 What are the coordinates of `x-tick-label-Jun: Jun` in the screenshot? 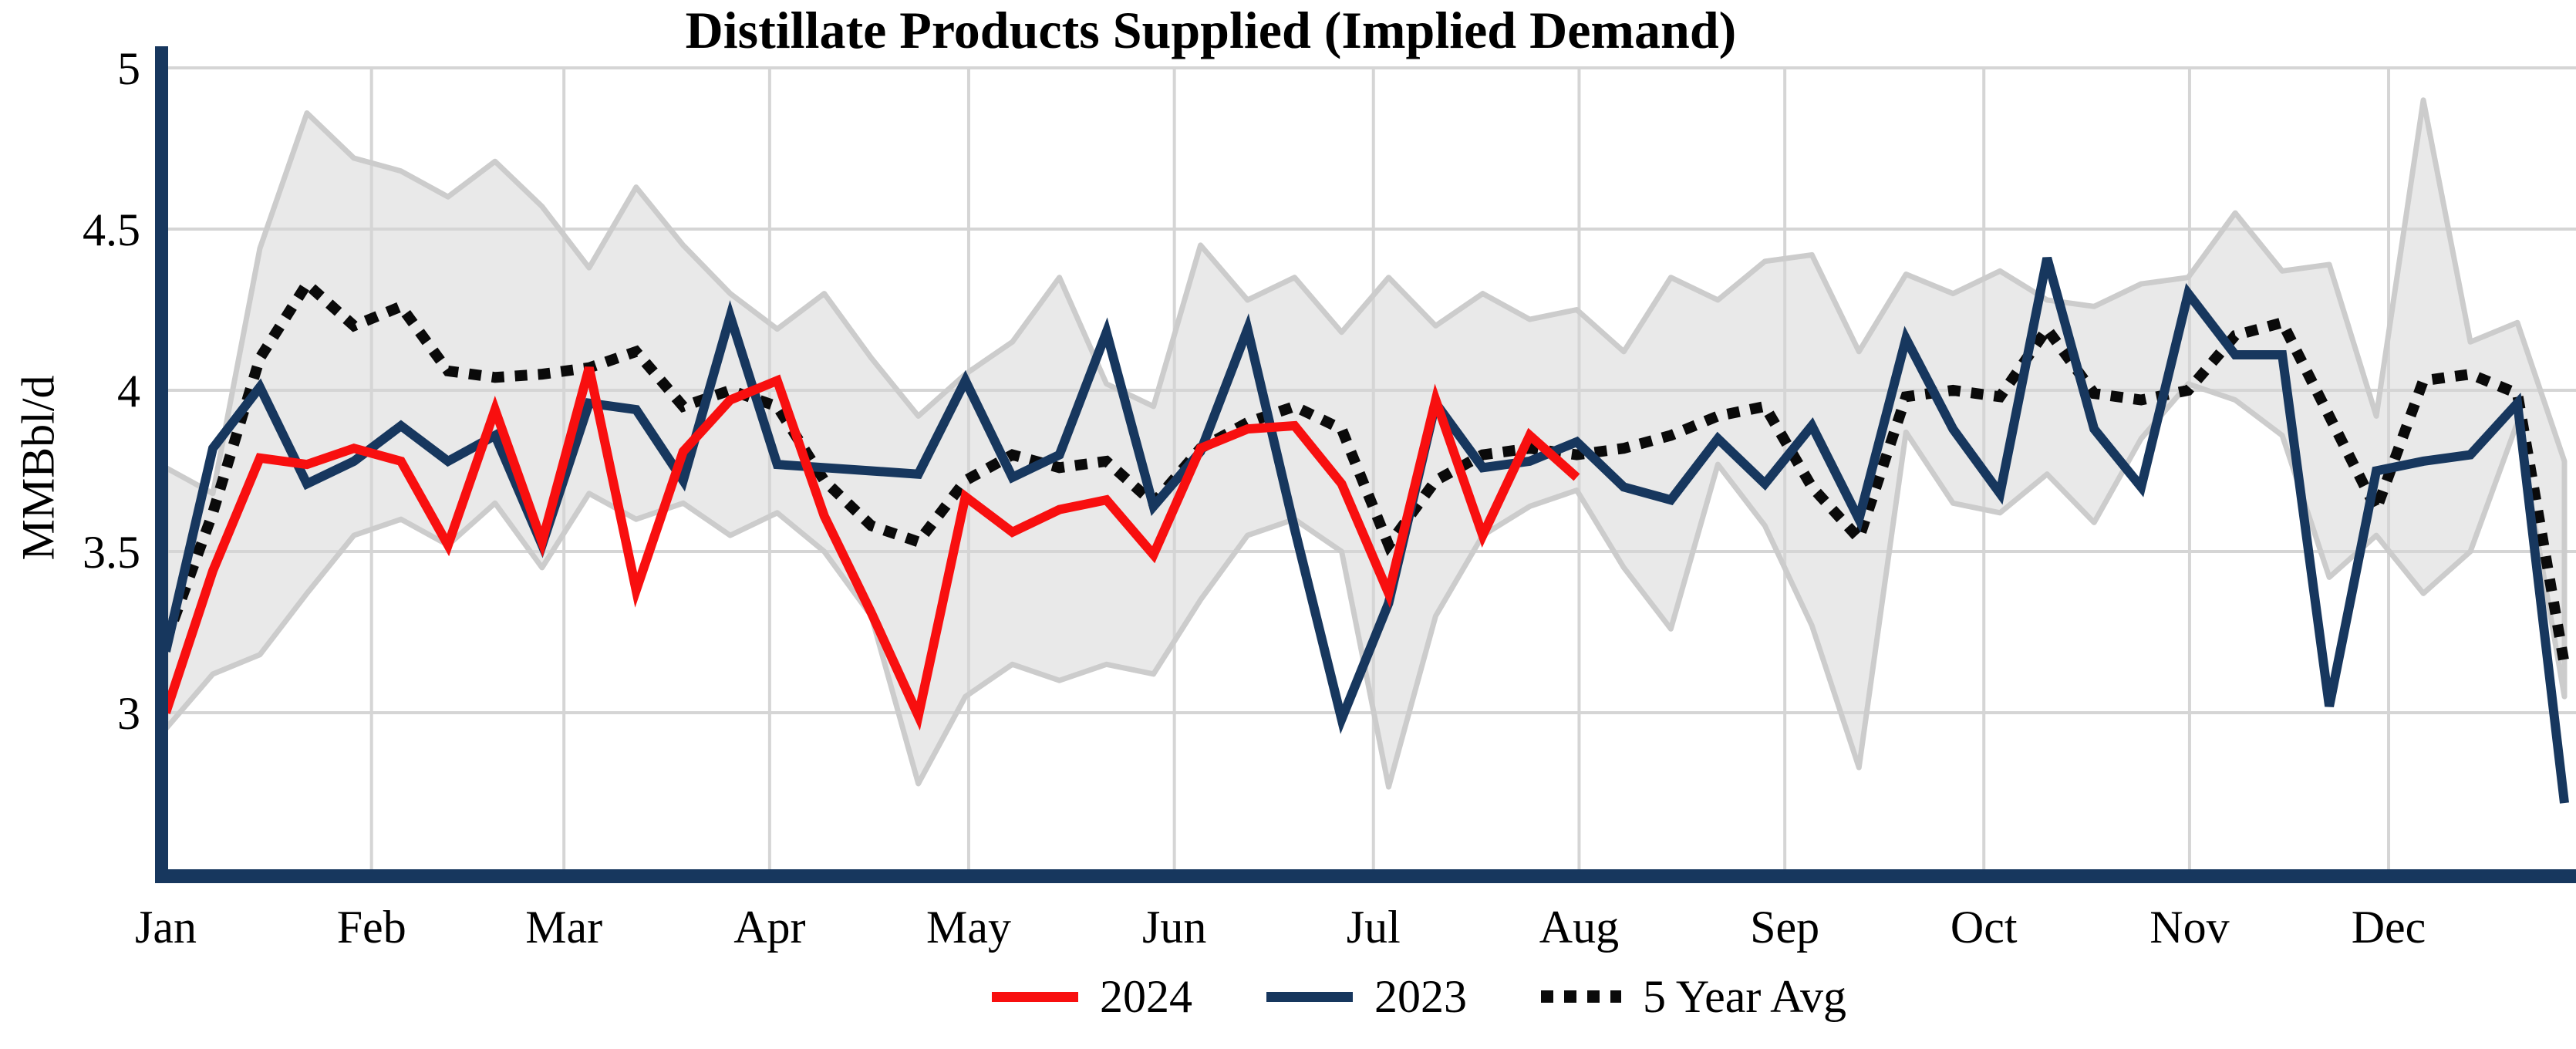 It's located at (1174, 927).